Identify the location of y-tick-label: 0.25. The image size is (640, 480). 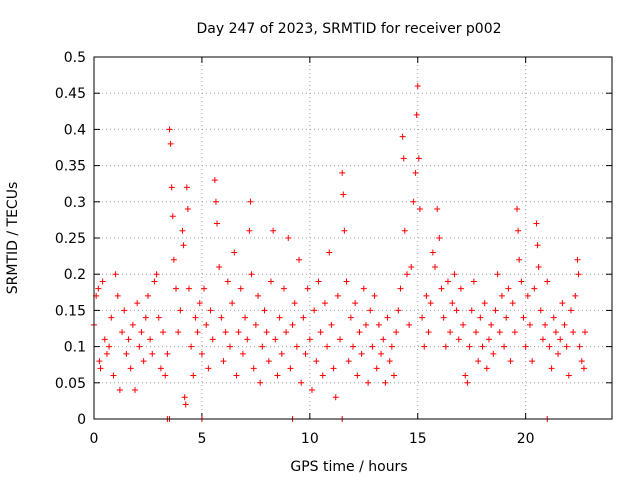
(70, 239).